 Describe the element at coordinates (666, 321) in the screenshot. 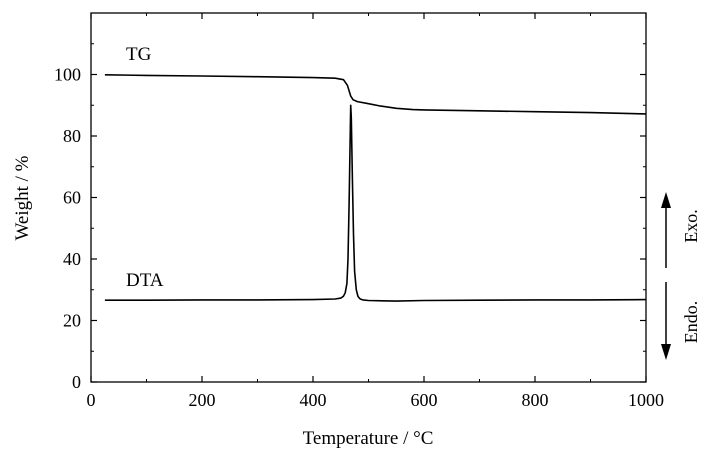

I see `endo-arrow` at that location.